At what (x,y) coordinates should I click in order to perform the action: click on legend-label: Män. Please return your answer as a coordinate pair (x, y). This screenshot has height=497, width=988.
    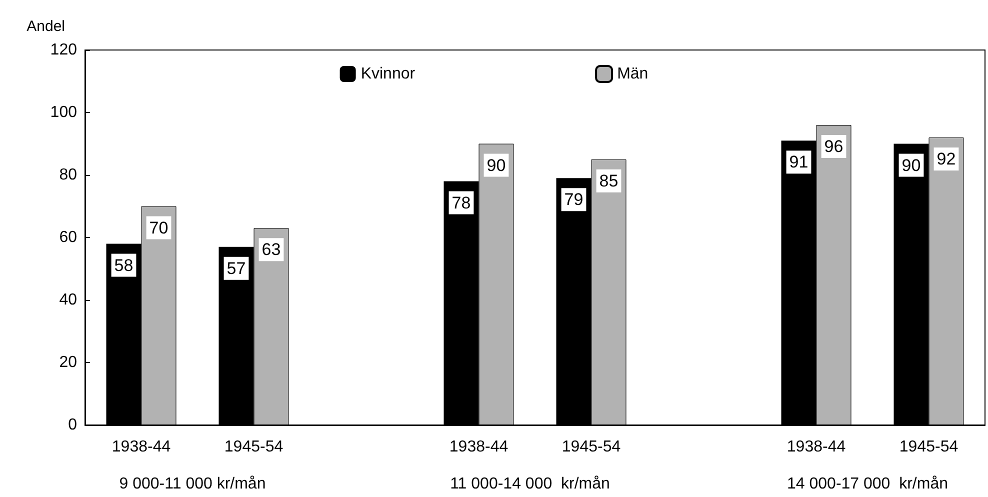
    Looking at the image, I should click on (632, 74).